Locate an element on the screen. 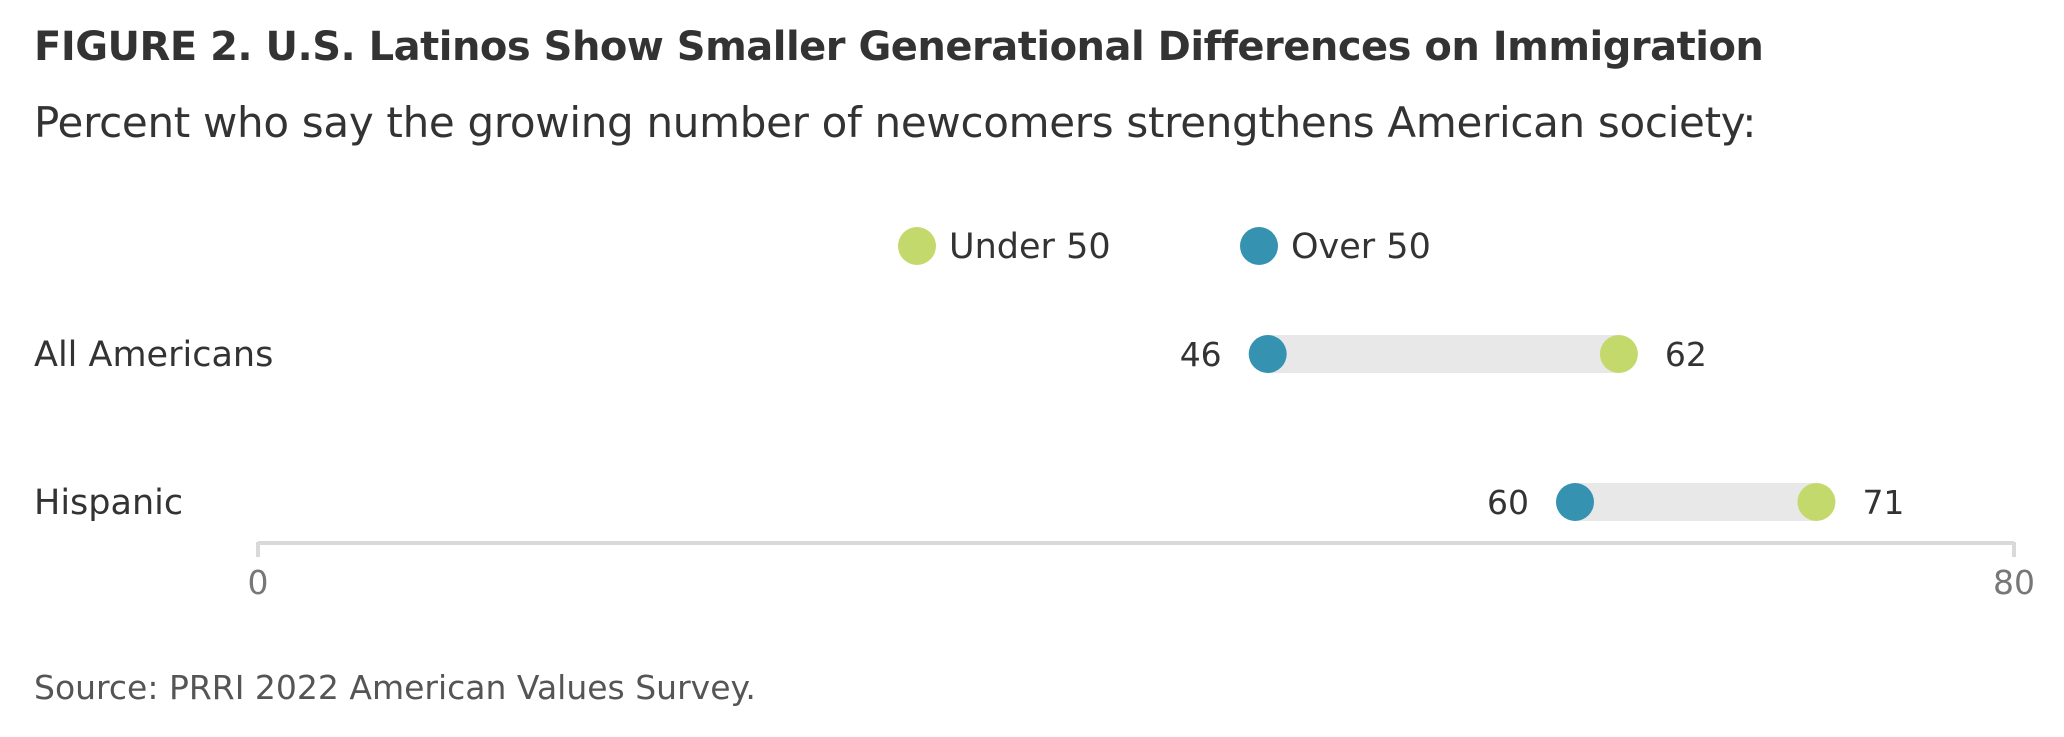 This screenshot has width=2064, height=737. legend: Under 50 Over 50 is located at coordinates (1164, 247).